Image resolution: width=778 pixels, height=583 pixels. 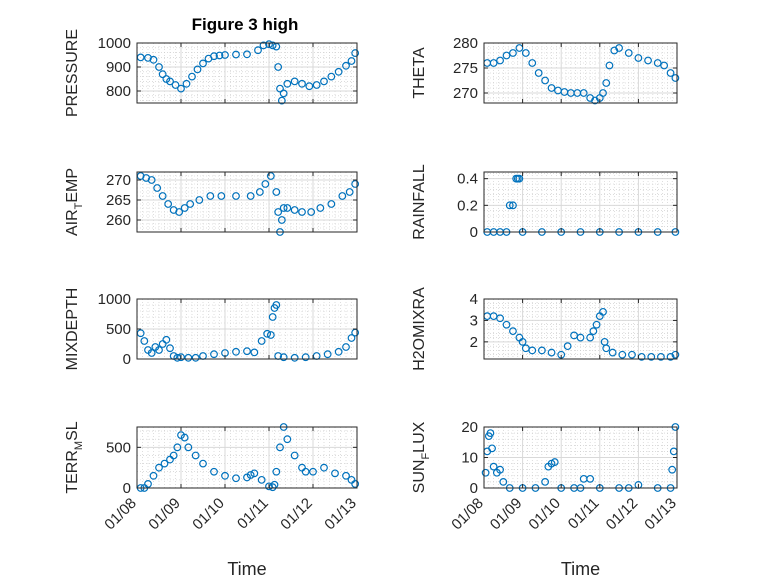 What do you see at coordinates (469, 458) in the screenshot?
I see `y-tick-label: 10` at bounding box center [469, 458].